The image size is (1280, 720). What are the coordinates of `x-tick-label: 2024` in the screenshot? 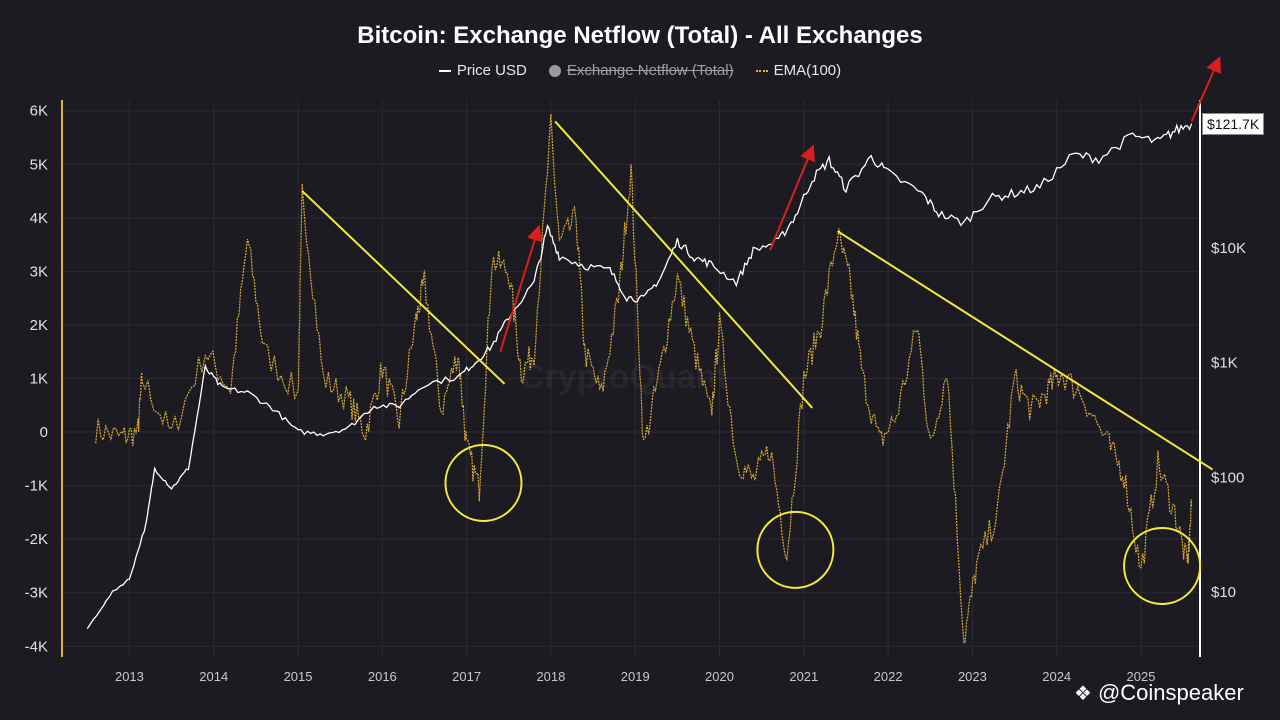 It's located at (1056, 676).